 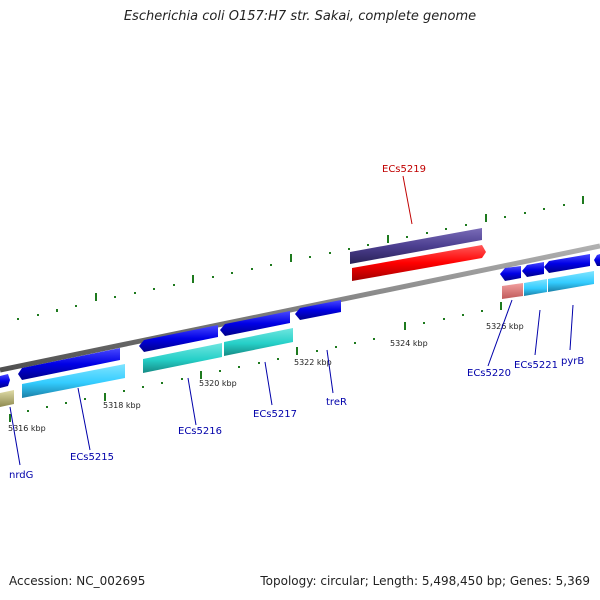 What do you see at coordinates (409, 343) in the screenshot?
I see `tick-label-5324: 5324 kbp` at bounding box center [409, 343].